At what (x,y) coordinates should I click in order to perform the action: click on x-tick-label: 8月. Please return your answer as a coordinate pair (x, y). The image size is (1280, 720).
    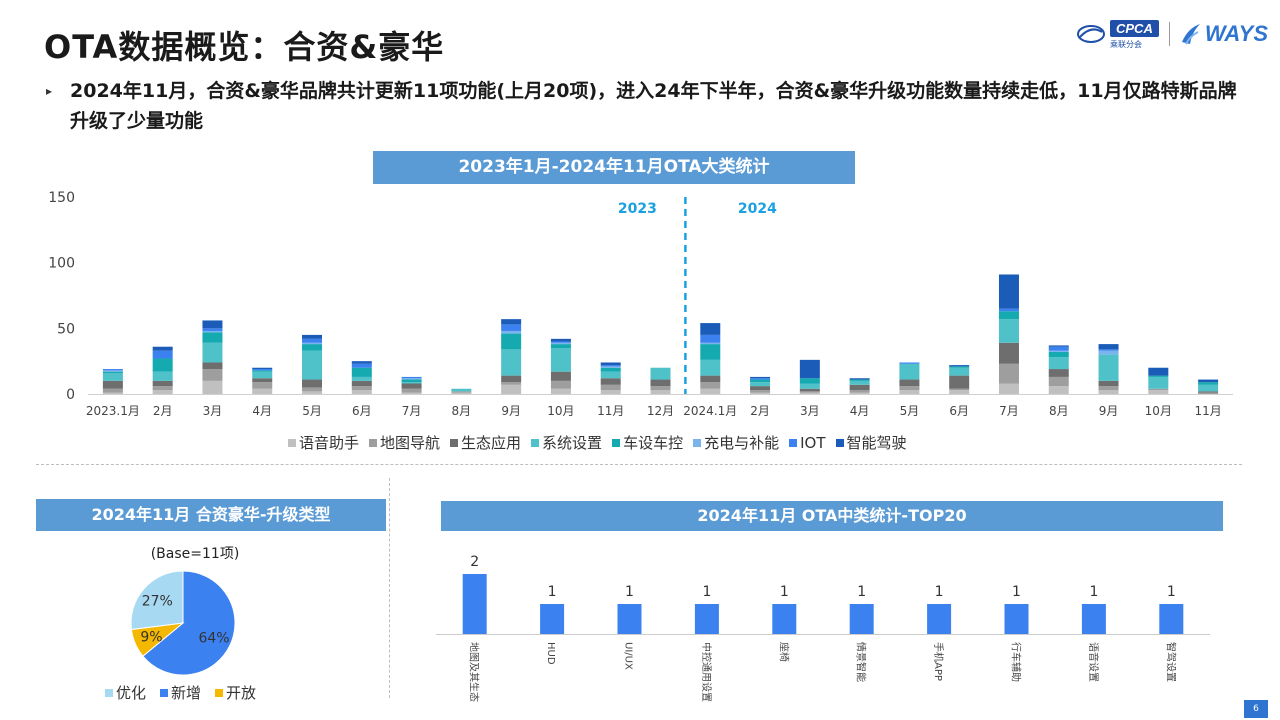
    Looking at the image, I should click on (1059, 411).